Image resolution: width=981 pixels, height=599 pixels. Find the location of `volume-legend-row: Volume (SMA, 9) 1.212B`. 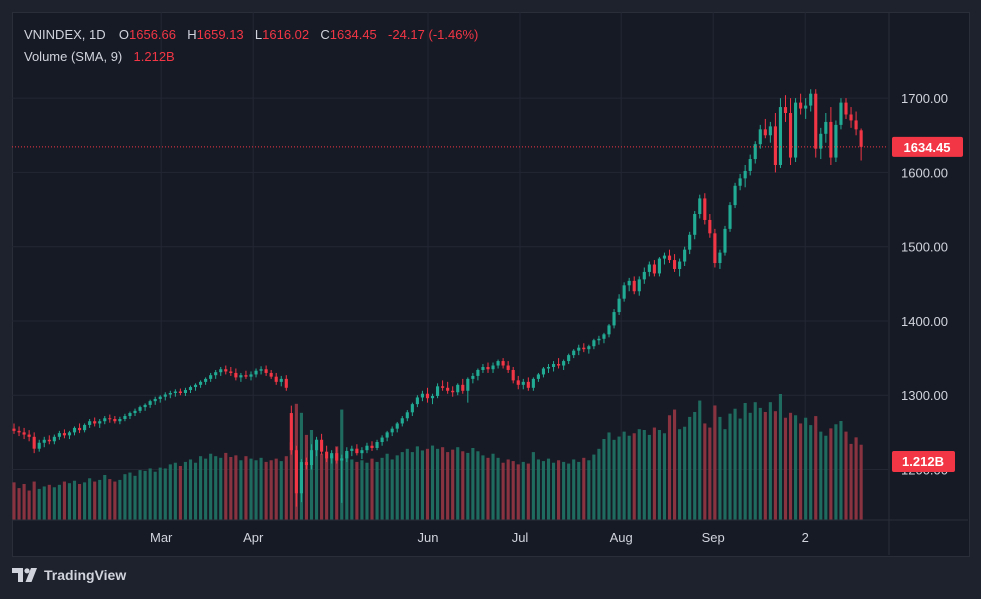

volume-legend-row: Volume (SMA, 9) 1.212B is located at coordinates (251, 57).